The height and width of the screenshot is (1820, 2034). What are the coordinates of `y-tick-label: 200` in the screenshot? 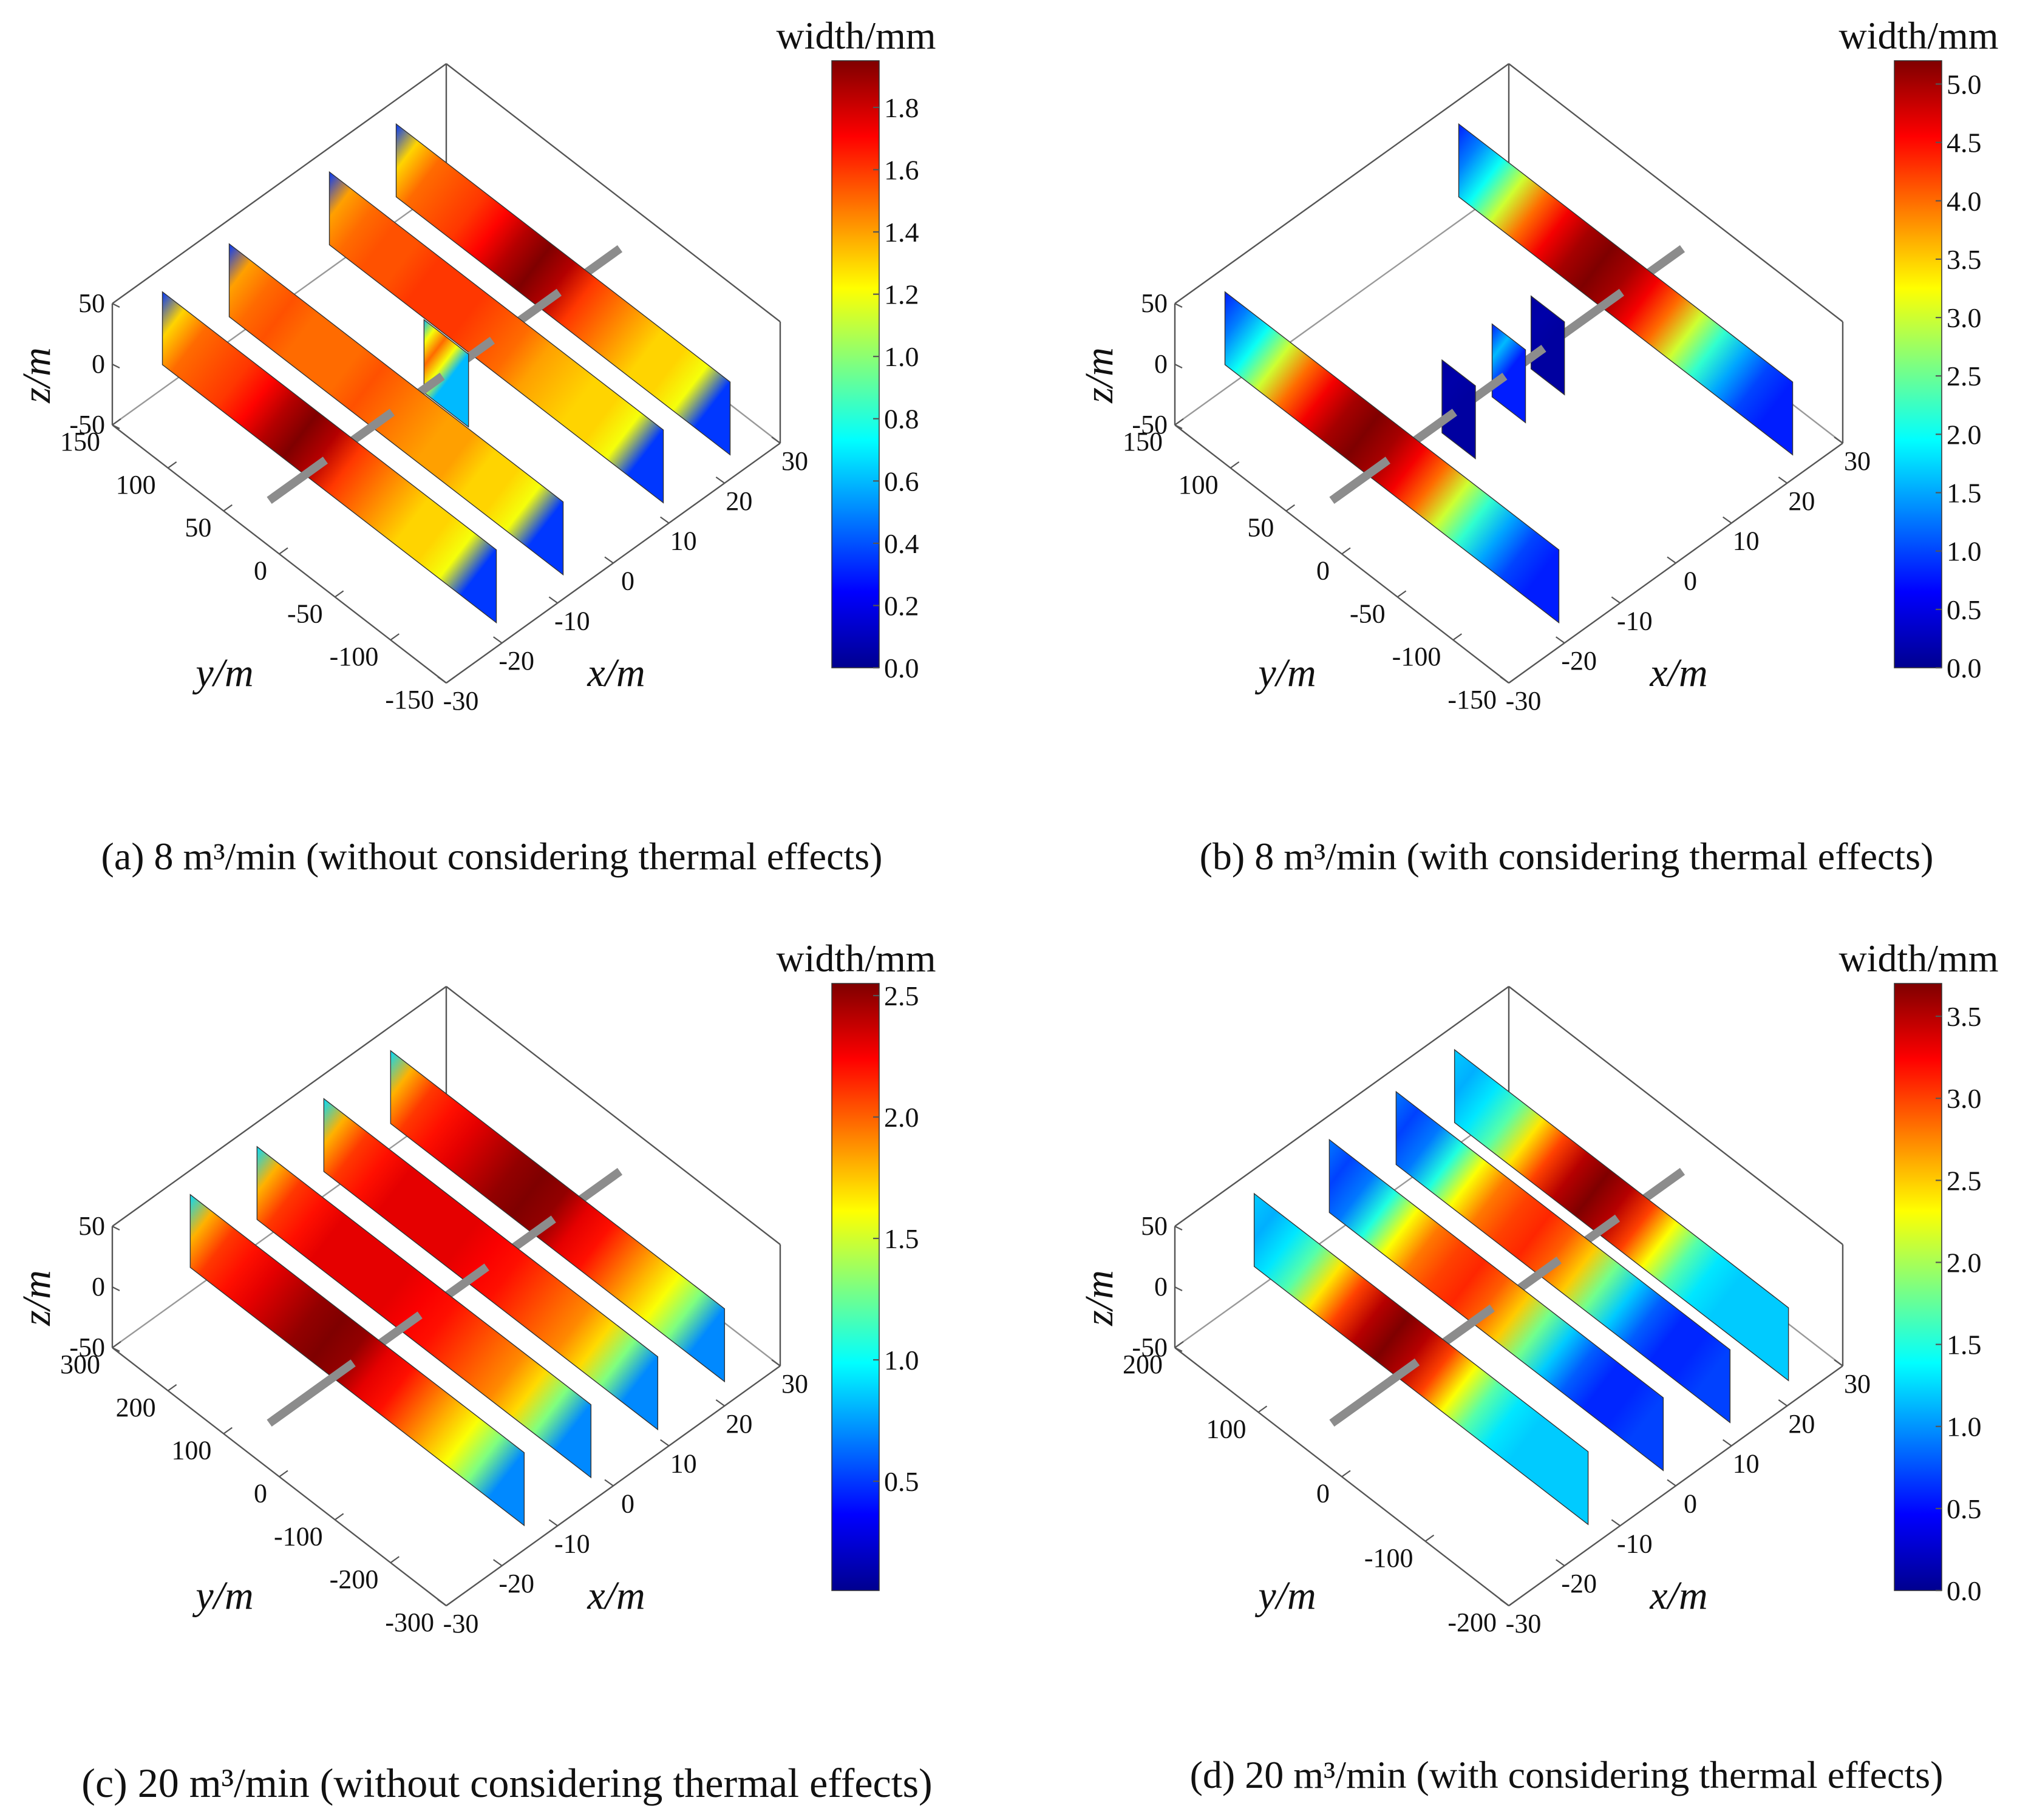 It's located at (1143, 1364).